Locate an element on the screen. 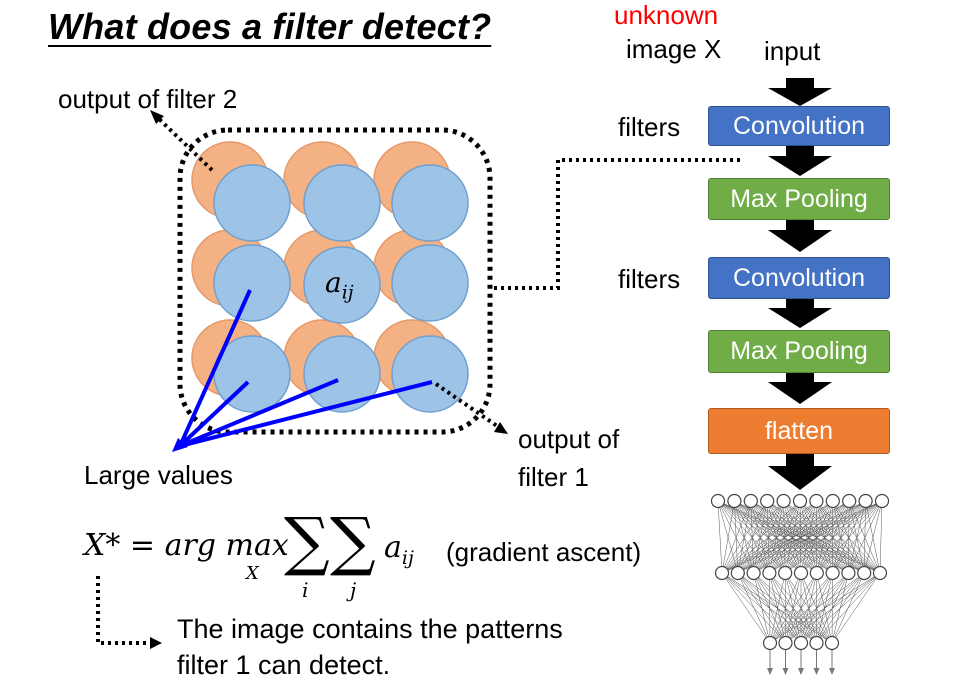 This screenshot has width=963, height=687. convolution-block-2: Convolution is located at coordinates (799, 278).